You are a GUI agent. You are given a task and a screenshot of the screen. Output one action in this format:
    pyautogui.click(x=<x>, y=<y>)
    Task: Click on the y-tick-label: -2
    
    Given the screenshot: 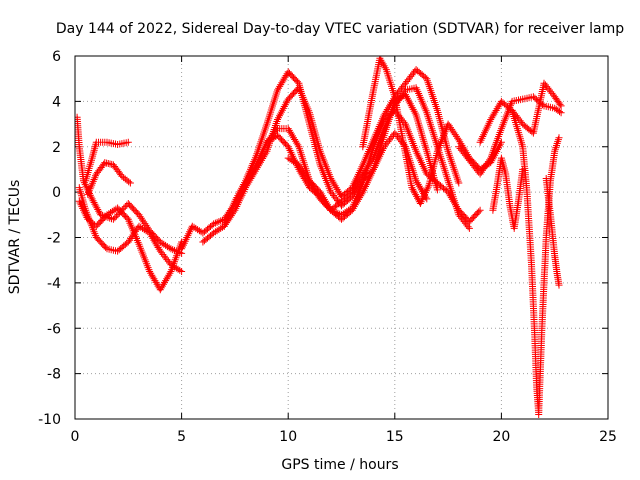 What is the action you would take?
    pyautogui.click(x=54, y=239)
    